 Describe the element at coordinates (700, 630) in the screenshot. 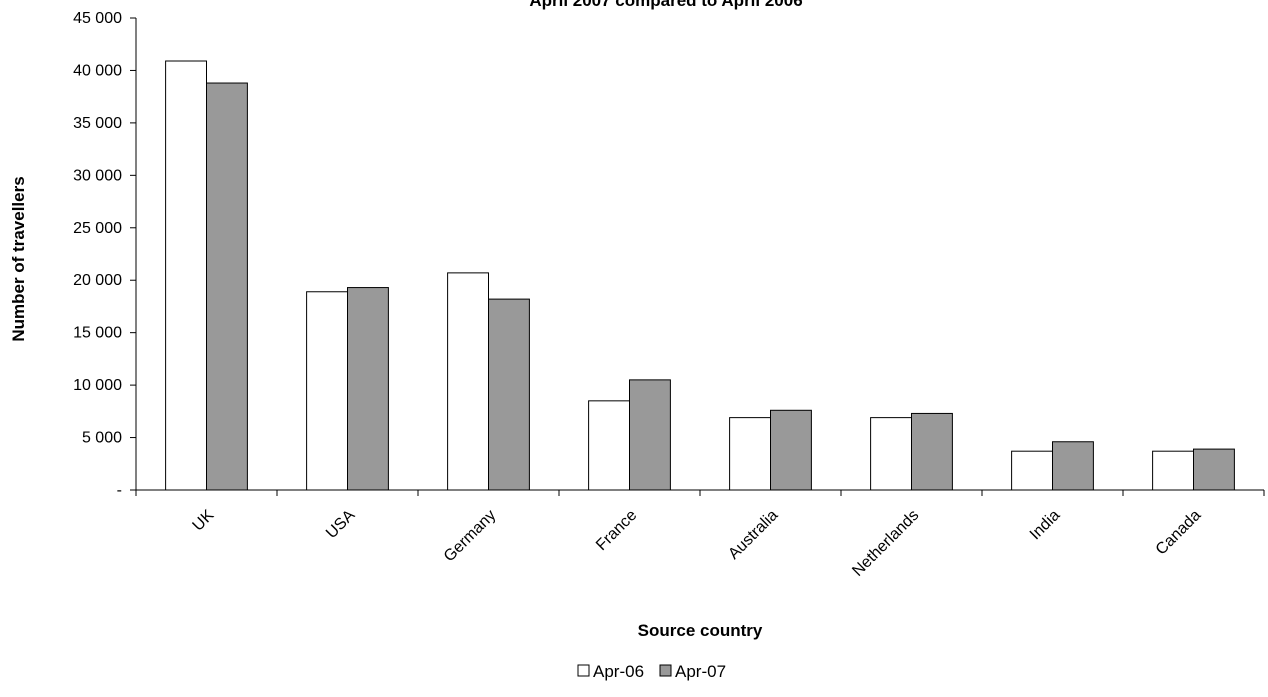

I see `x-axis-title: Source country` at that location.